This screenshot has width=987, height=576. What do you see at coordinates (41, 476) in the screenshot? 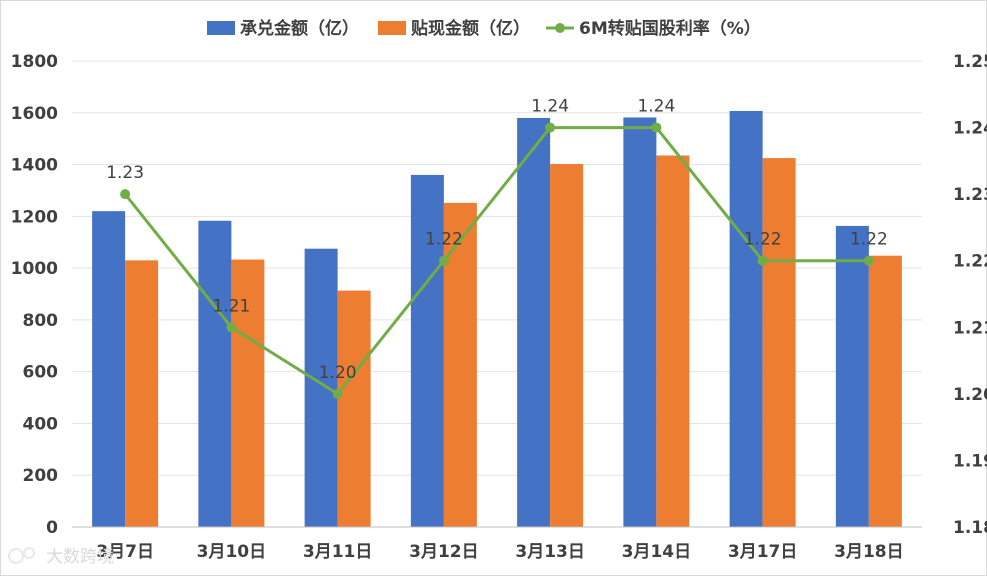
I see `y-left-tick-label: 200` at bounding box center [41, 476].